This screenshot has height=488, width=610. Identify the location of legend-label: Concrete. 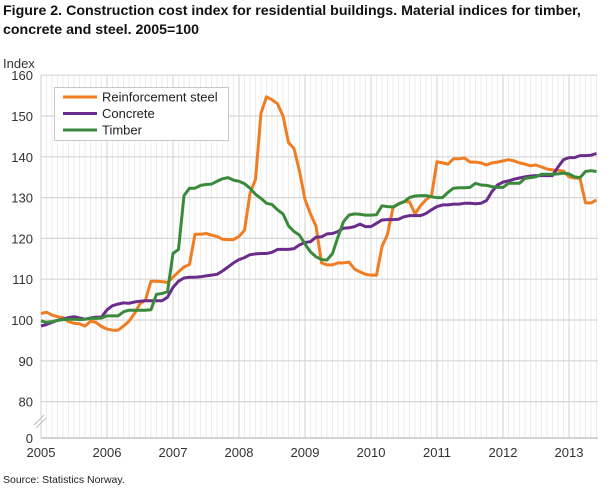
(128, 113).